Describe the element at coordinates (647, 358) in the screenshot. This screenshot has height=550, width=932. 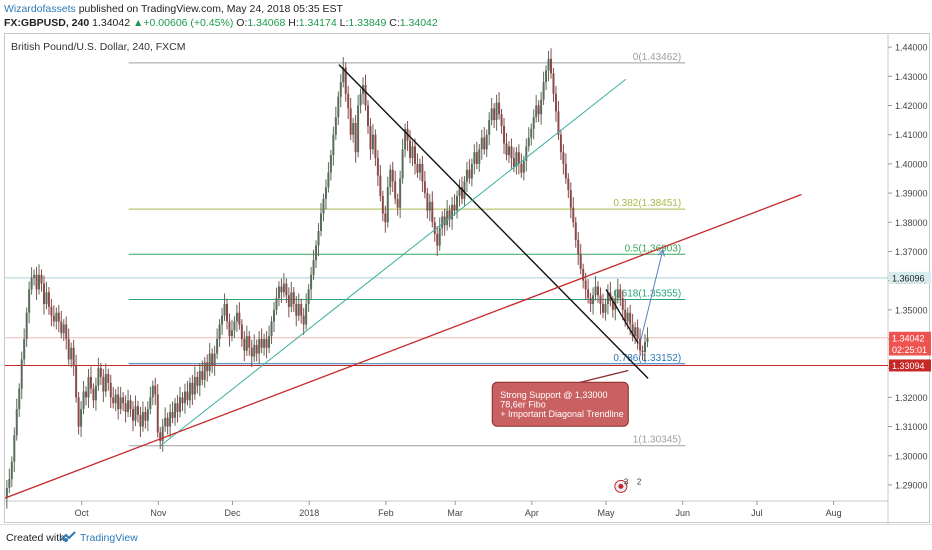
I see `fib-level-label: 0.786(1.33152)` at that location.